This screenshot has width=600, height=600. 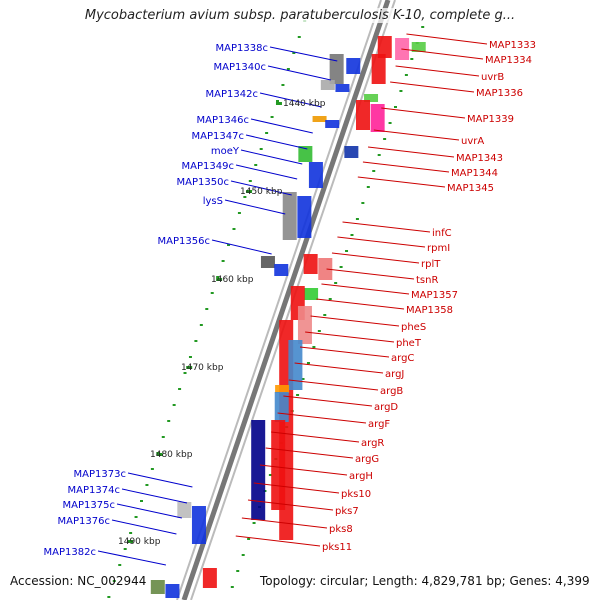 I want to click on gene-label-MAP1336: MAP1336, so click(x=499, y=93).